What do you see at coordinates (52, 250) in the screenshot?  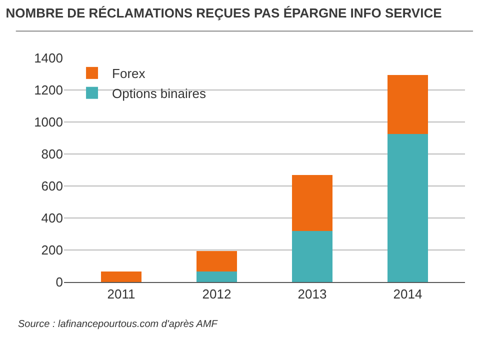 I see `y-tick-label: 200` at bounding box center [52, 250].